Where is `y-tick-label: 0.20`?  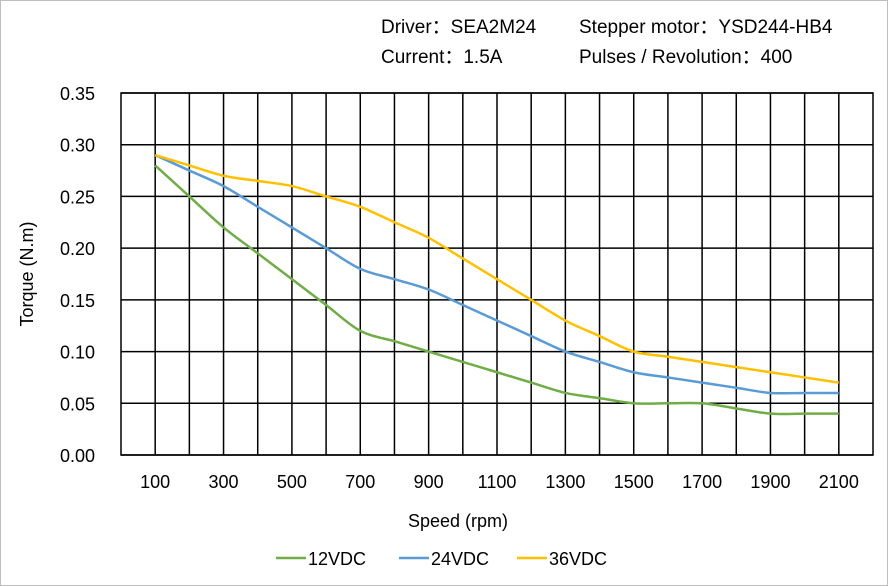 y-tick-label: 0.20 is located at coordinates (77, 249).